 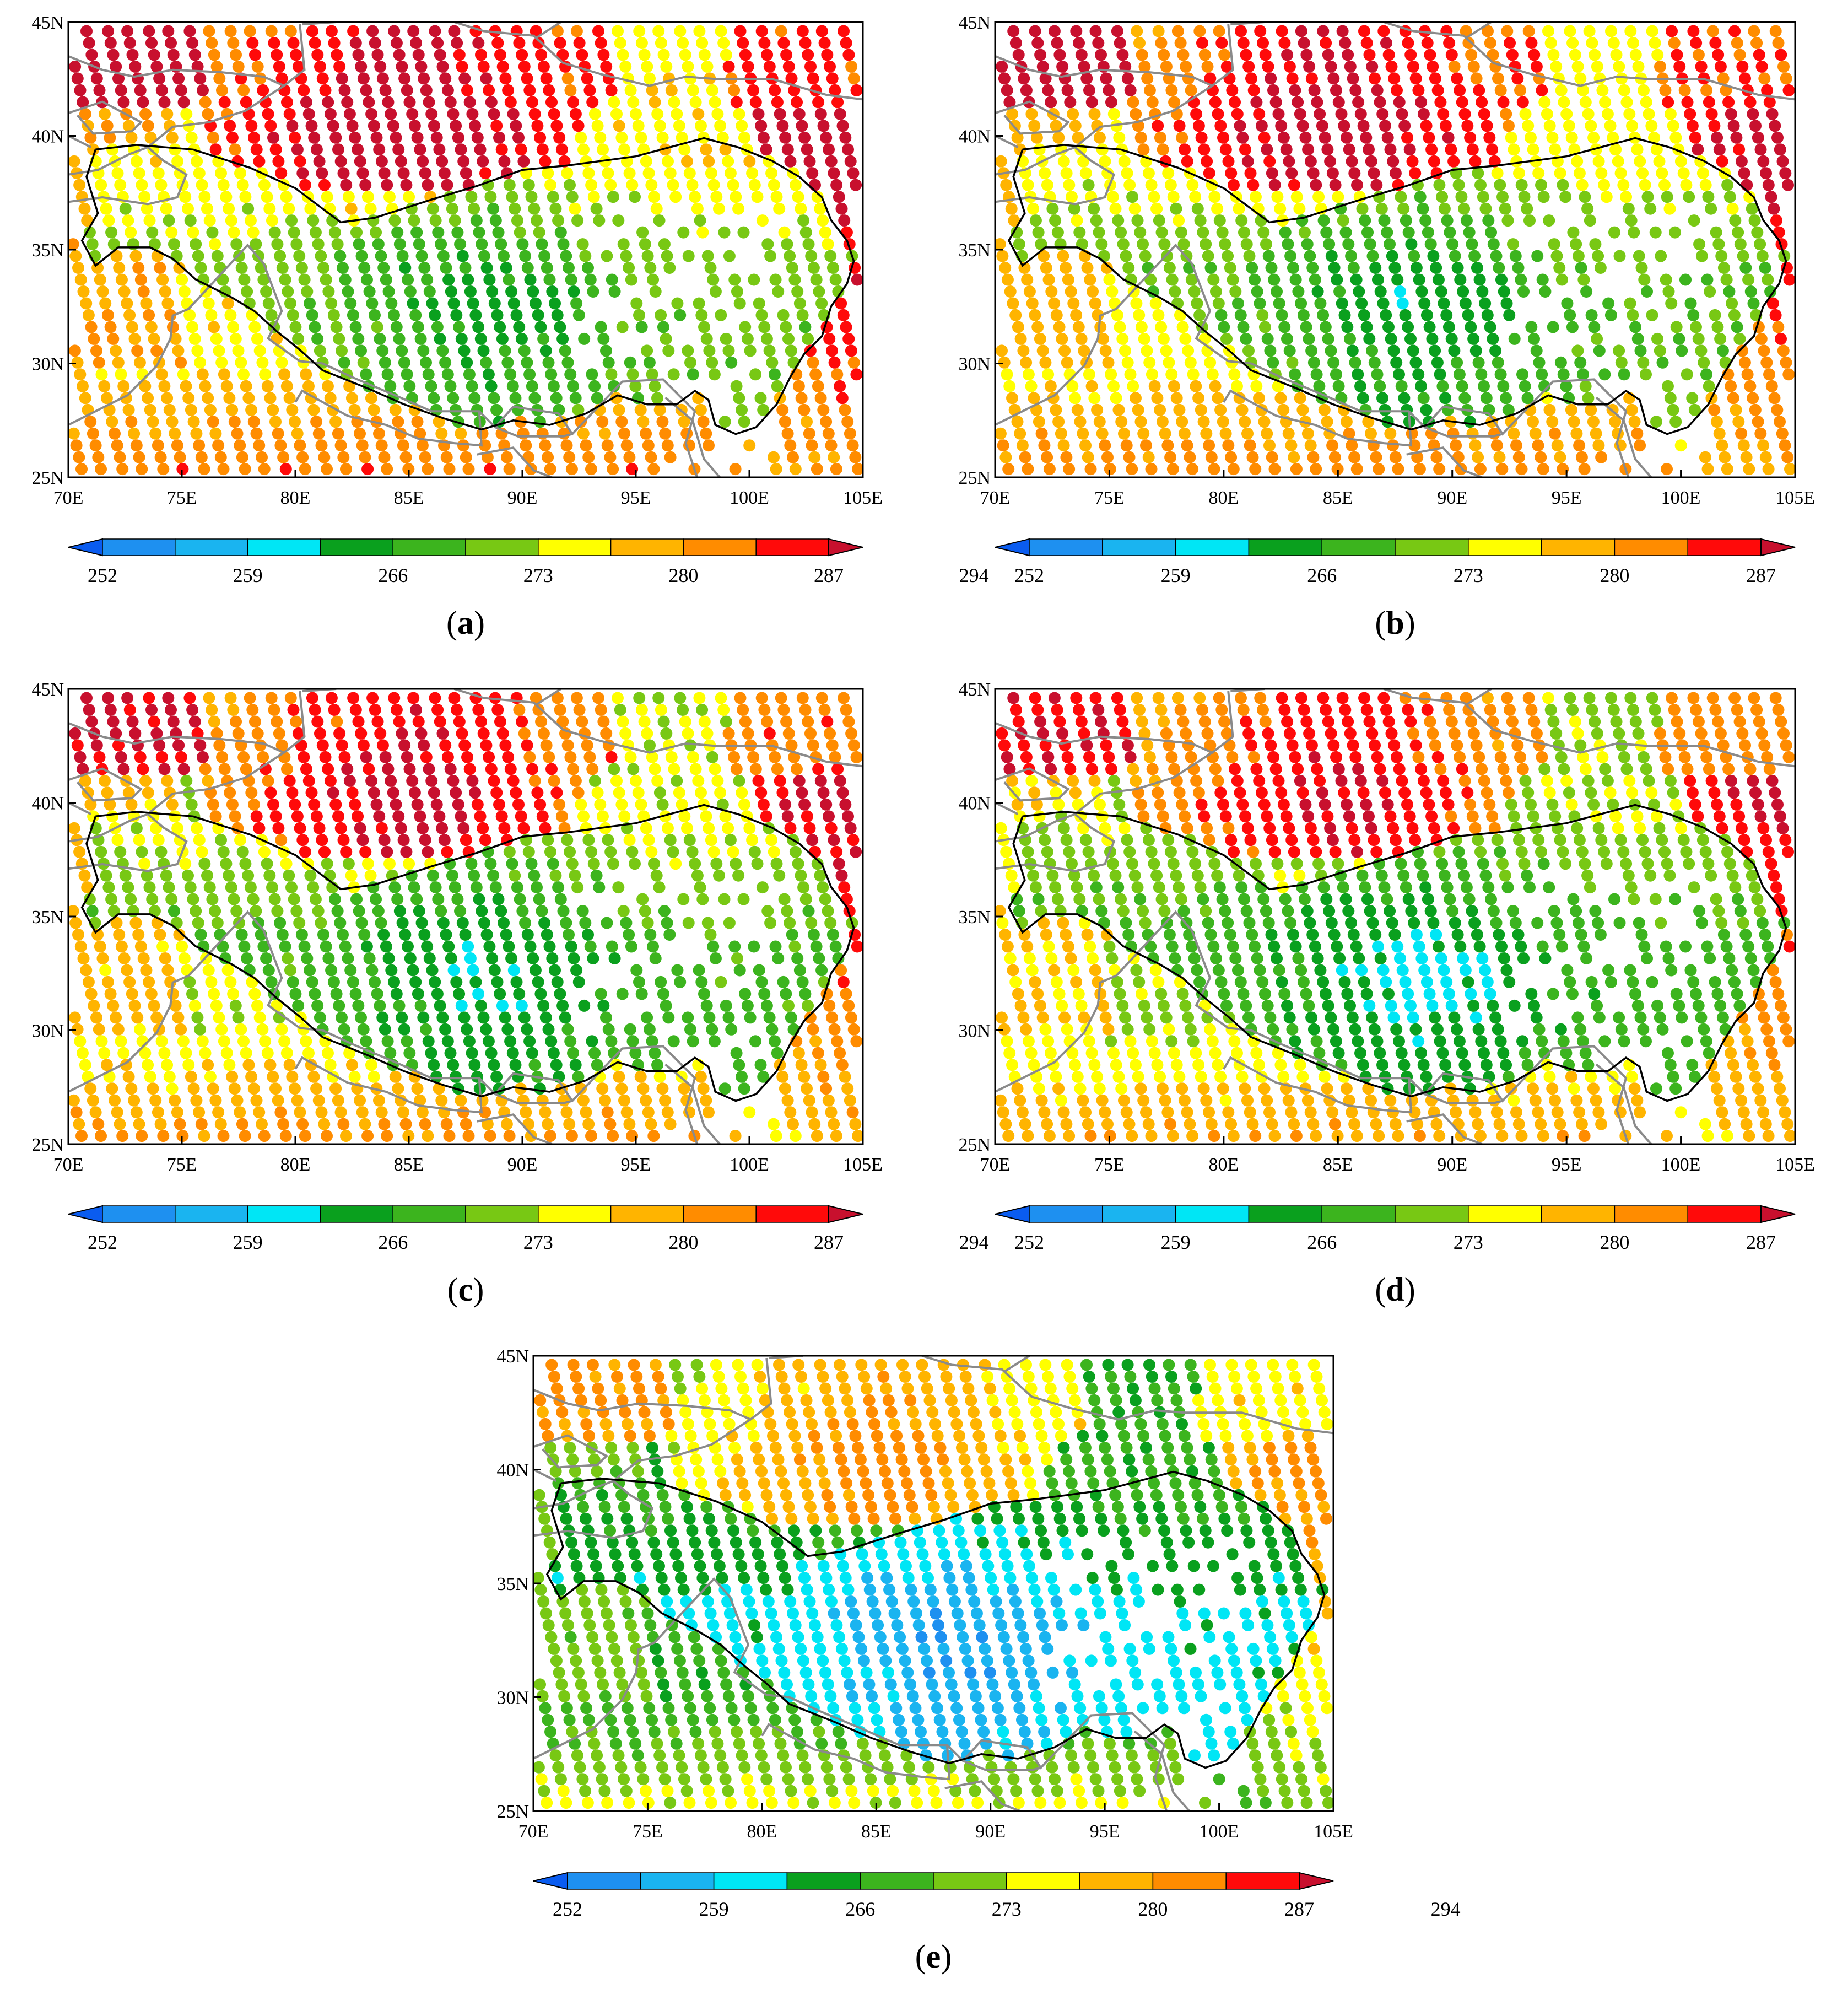 What do you see at coordinates (1338, 498) in the screenshot?
I see `x-tick-label: 85E` at bounding box center [1338, 498].